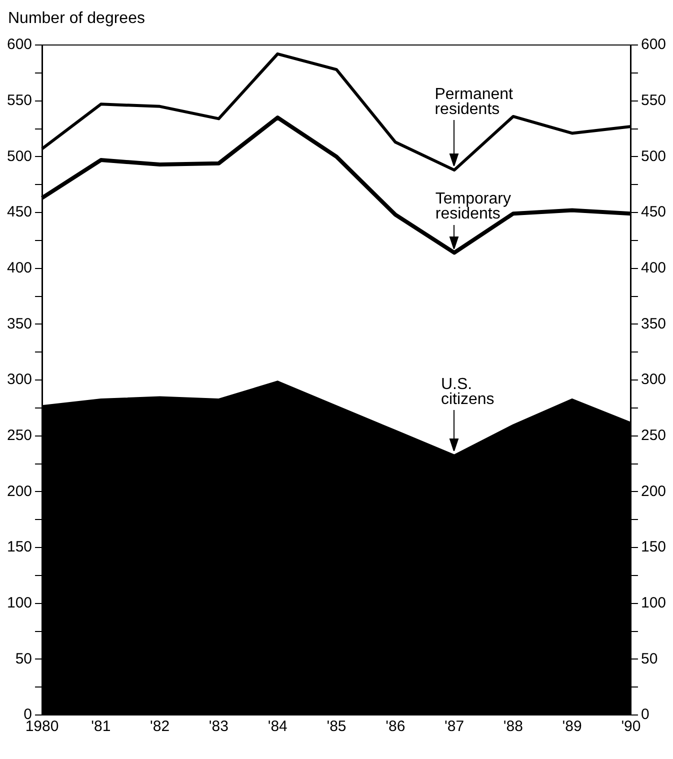  What do you see at coordinates (653, 435) in the screenshot?
I see `y2-tick-label: 250` at bounding box center [653, 435].